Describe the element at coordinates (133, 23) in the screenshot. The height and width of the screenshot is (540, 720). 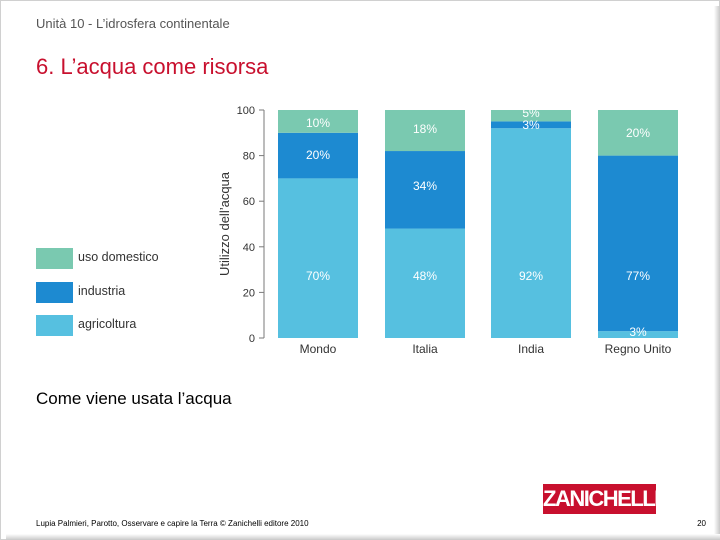
I see `unit-label: Unità 10 - L’idrosfera continentale` at that location.